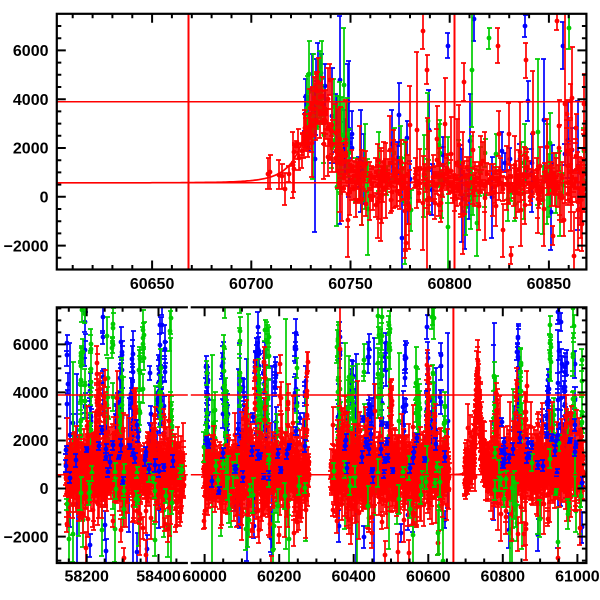  Describe the element at coordinates (350, 284) in the screenshot. I see `svg-text: 60750` at that location.